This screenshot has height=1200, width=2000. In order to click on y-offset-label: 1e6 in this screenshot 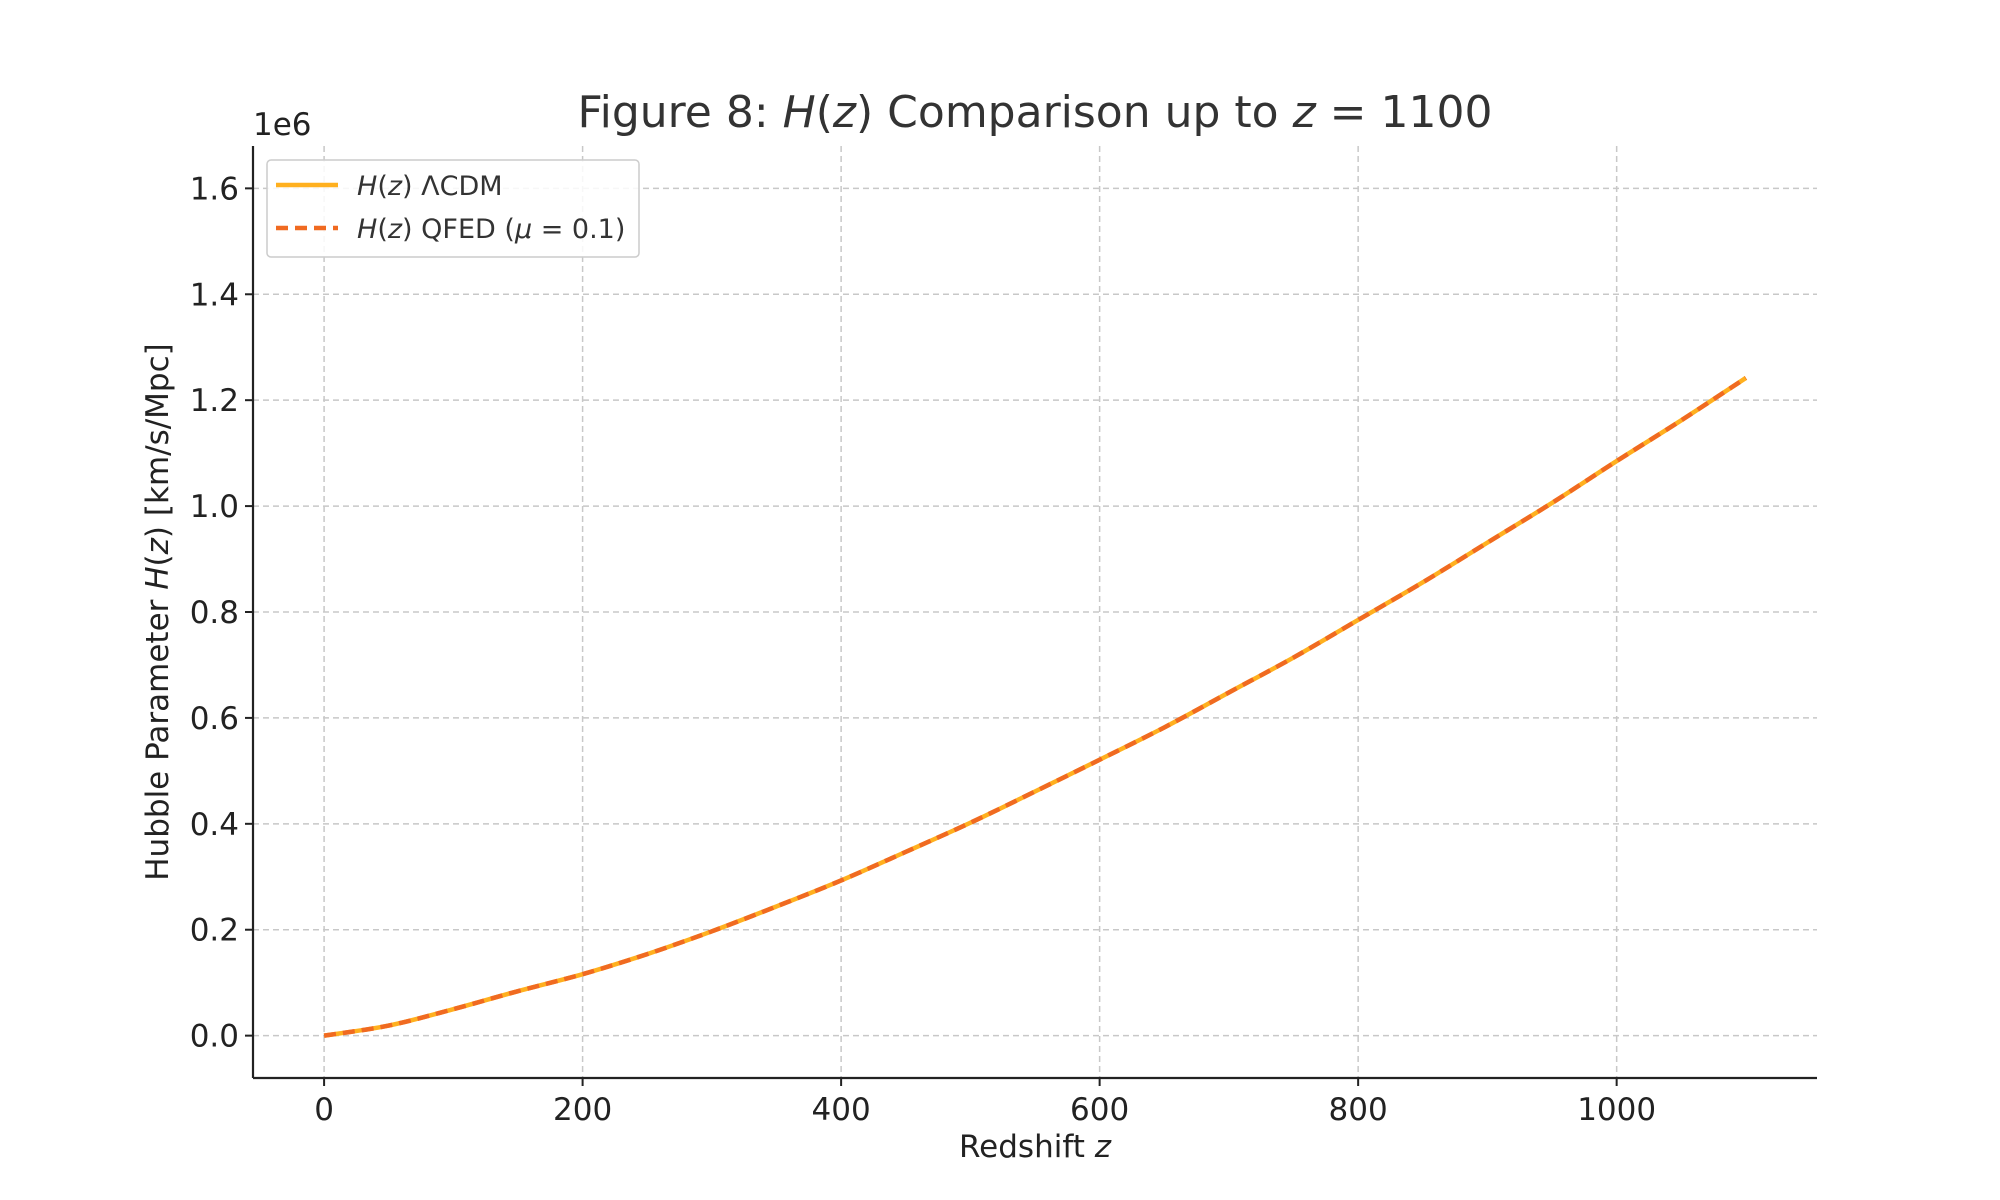, I will do `click(282, 125)`.